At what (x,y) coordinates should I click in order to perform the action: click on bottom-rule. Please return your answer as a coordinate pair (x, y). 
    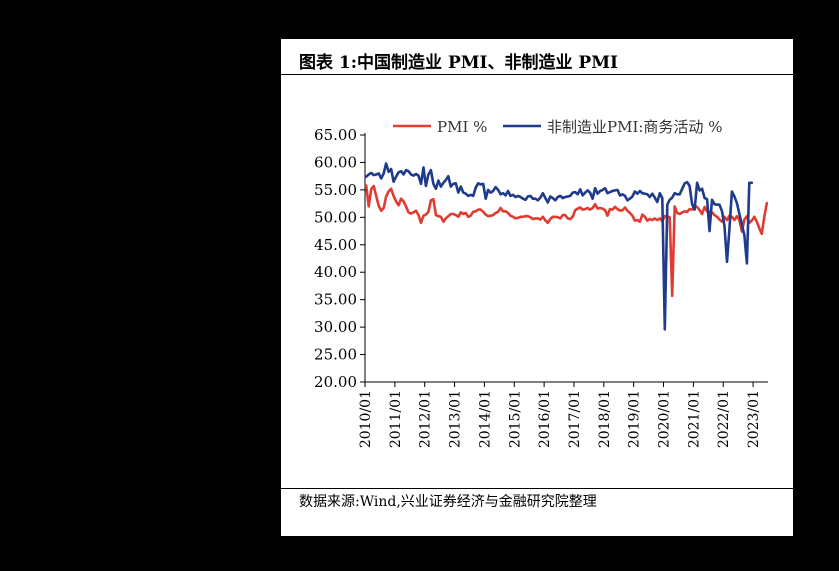
    Looking at the image, I should click on (537, 488).